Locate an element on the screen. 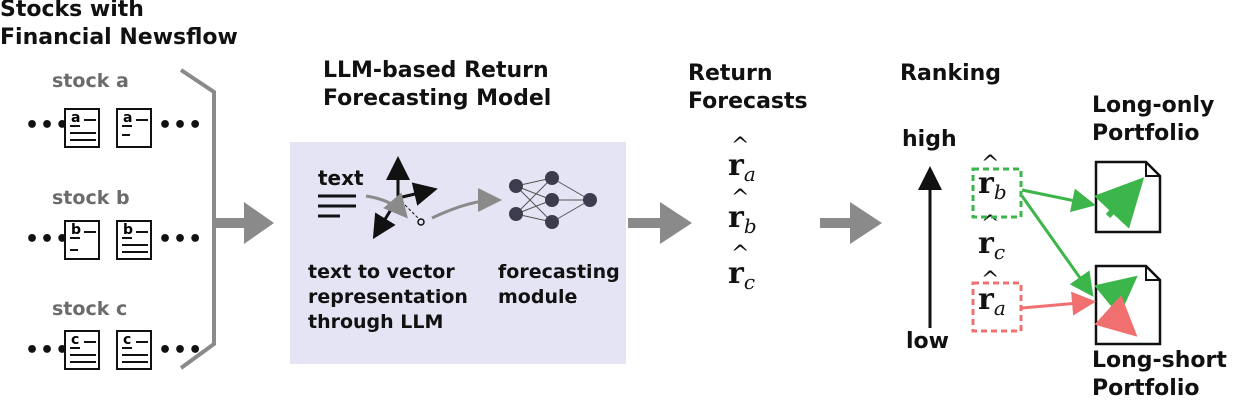 The height and width of the screenshot is (403, 1245). ellipsis-left-a: ••• is located at coordinates (48, 125).